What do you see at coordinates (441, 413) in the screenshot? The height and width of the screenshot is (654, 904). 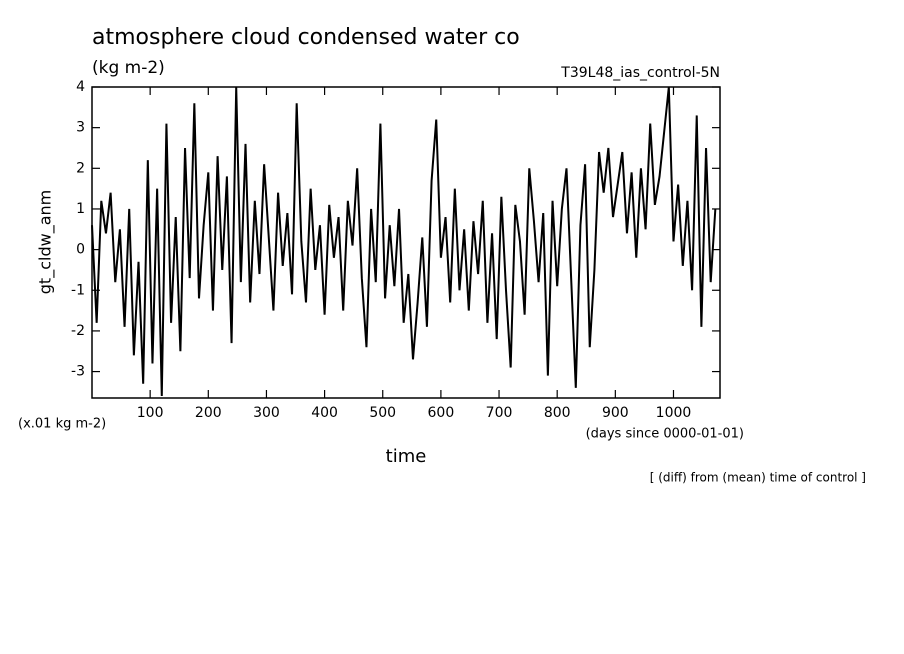 I see `x-tick-label: 600` at bounding box center [441, 413].